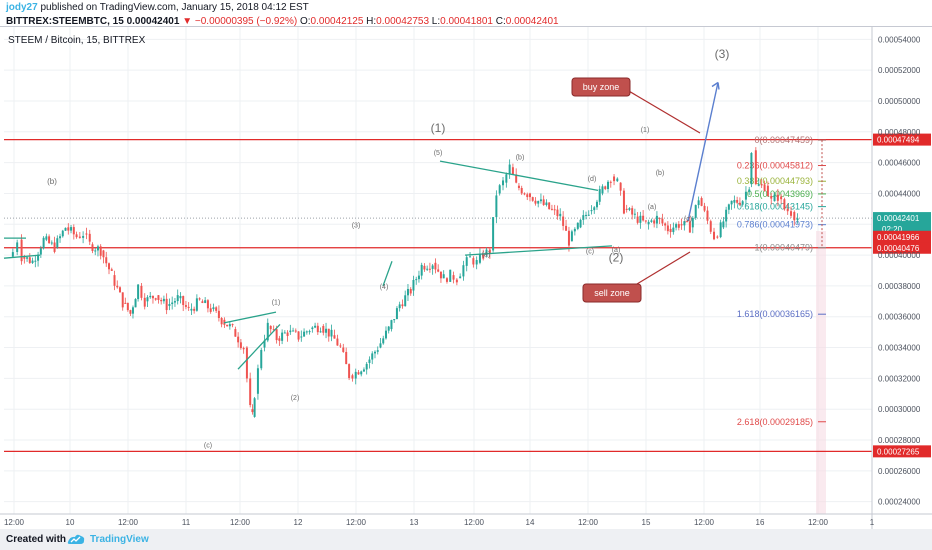  What do you see at coordinates (899, 132) in the screenshot?
I see `y-tick-label: 0.00048000` at bounding box center [899, 132].